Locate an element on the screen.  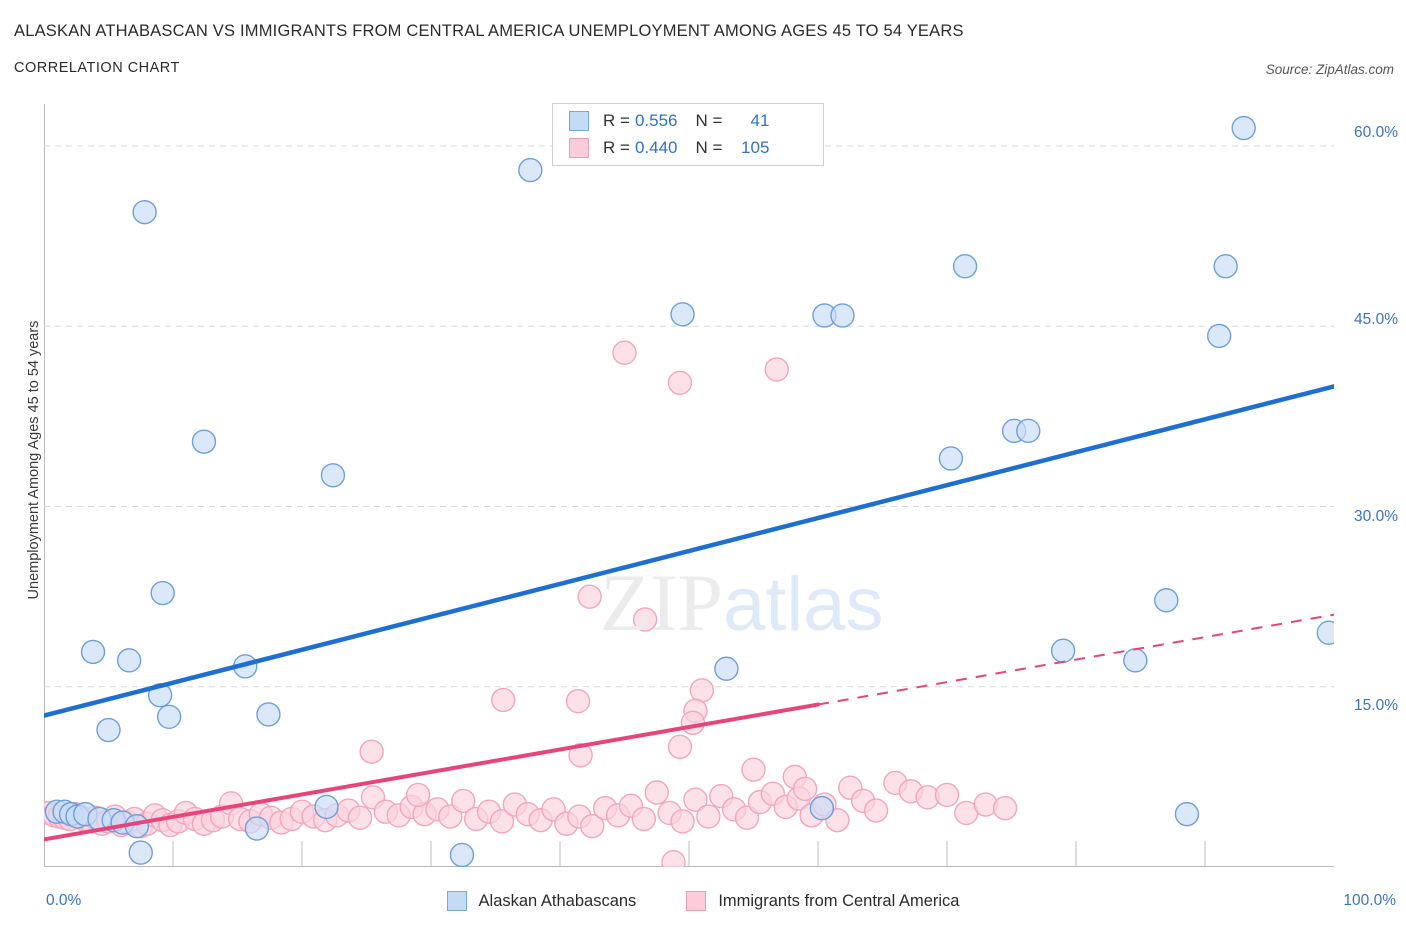
stats-r-value-blue: 0.556 is located at coordinates (656, 120).